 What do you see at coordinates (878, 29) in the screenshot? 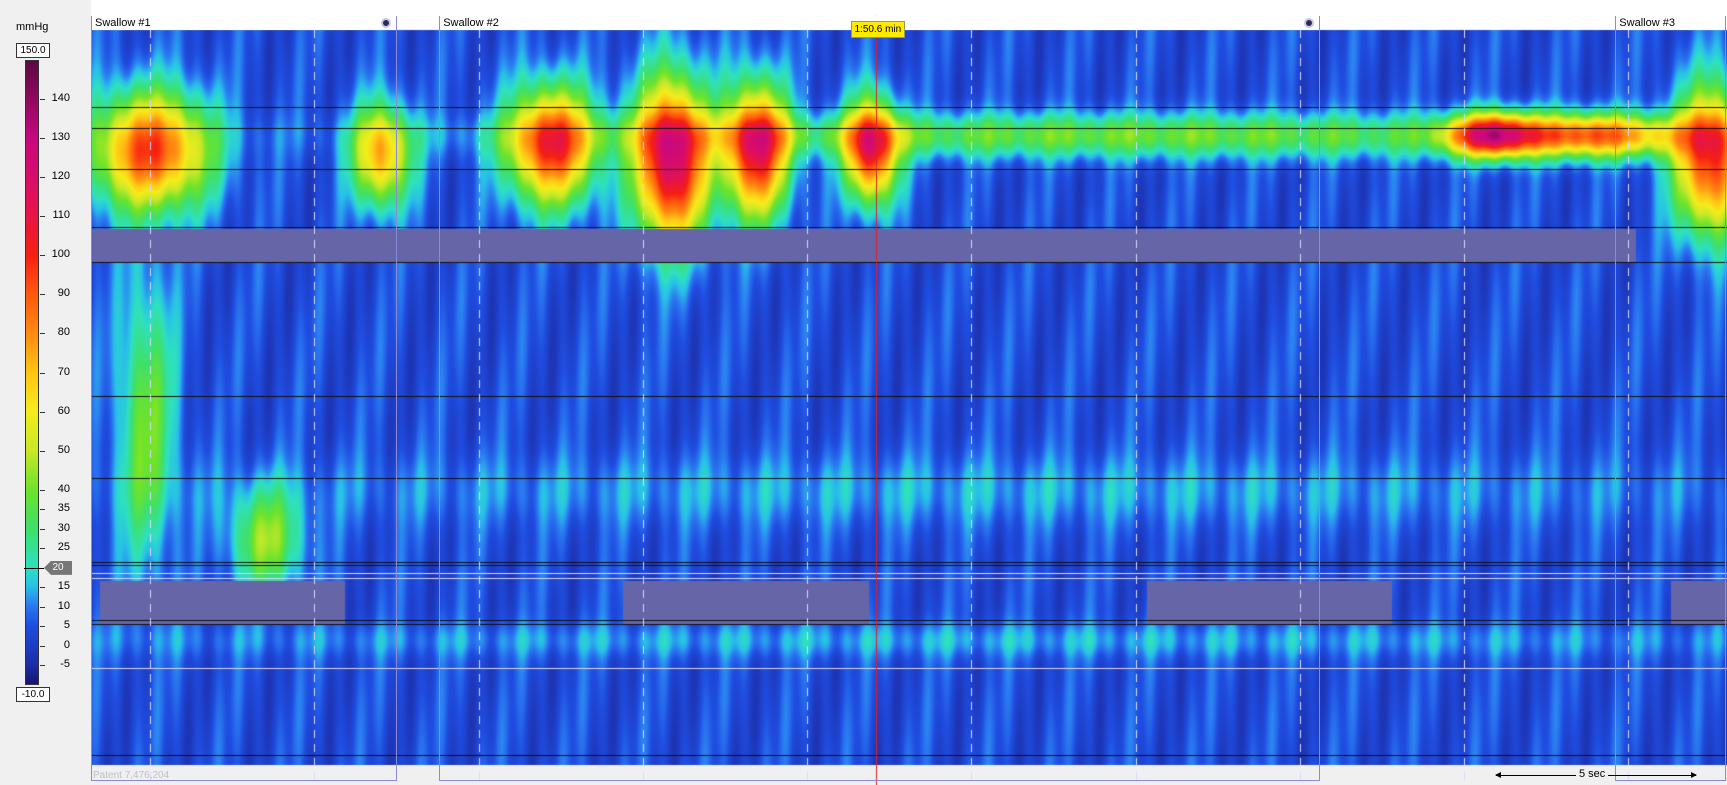
I see `cursor-time-label: 1:50.6 min` at bounding box center [878, 29].